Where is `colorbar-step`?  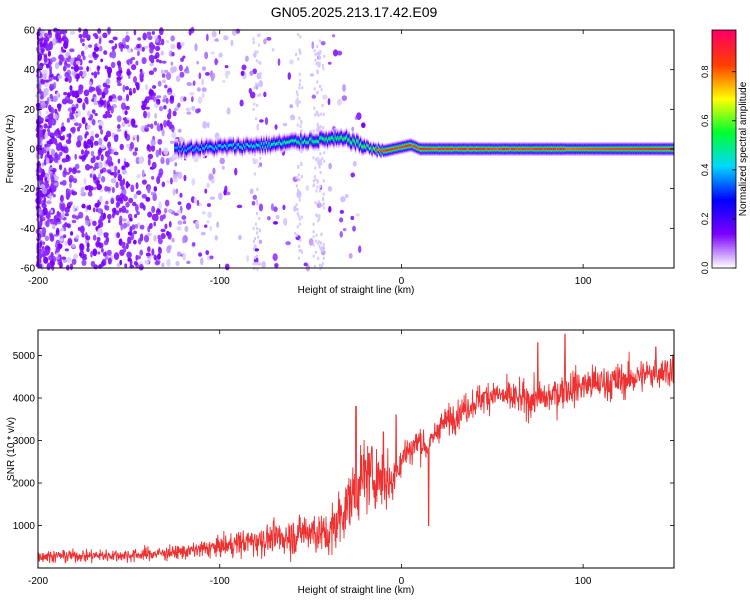 colorbar-step is located at coordinates (724, 235).